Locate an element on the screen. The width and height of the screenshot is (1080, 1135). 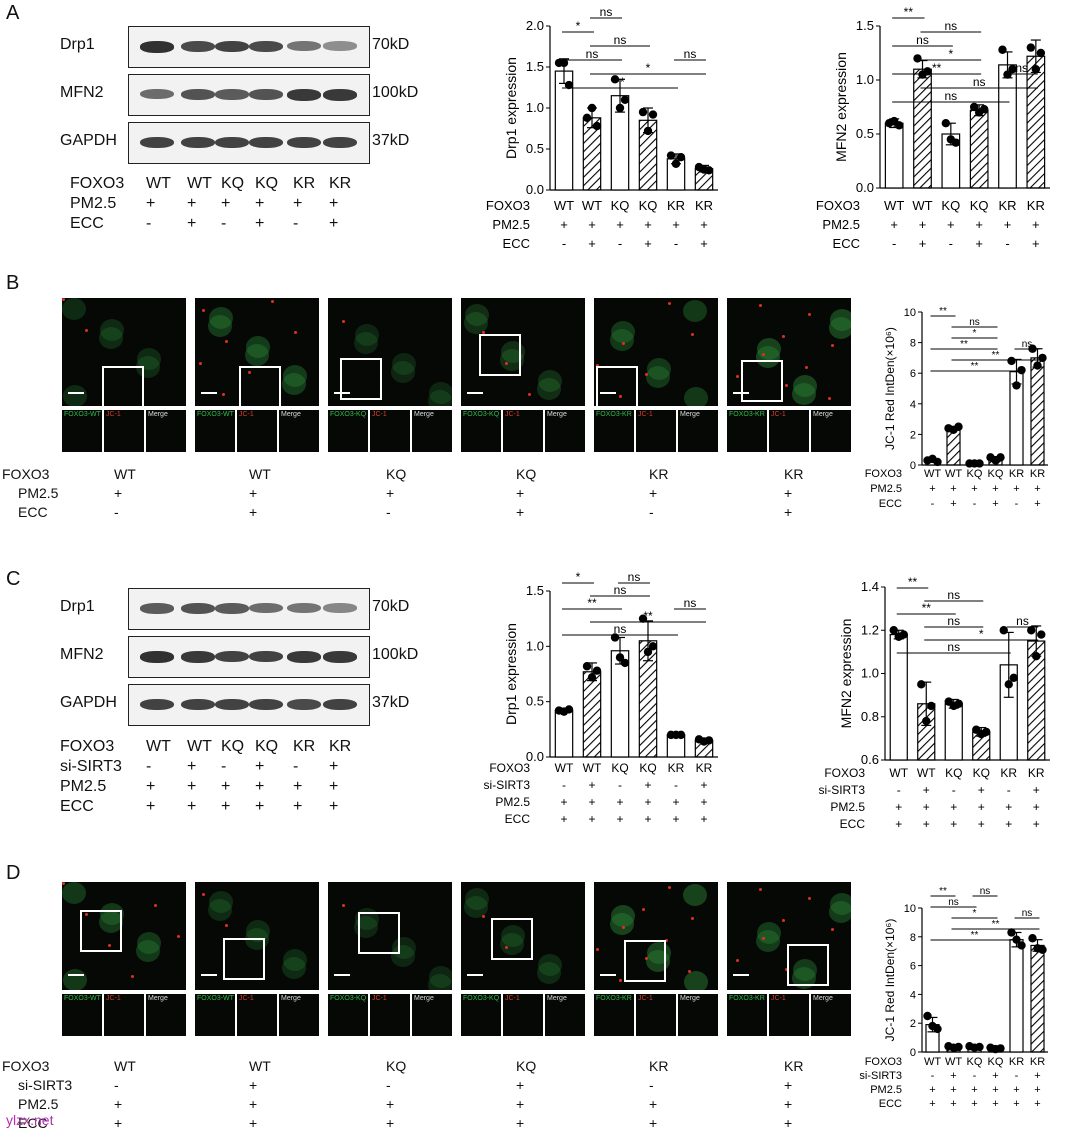
y-axis-label: MFN2 expression is located at coordinates (846, 674).